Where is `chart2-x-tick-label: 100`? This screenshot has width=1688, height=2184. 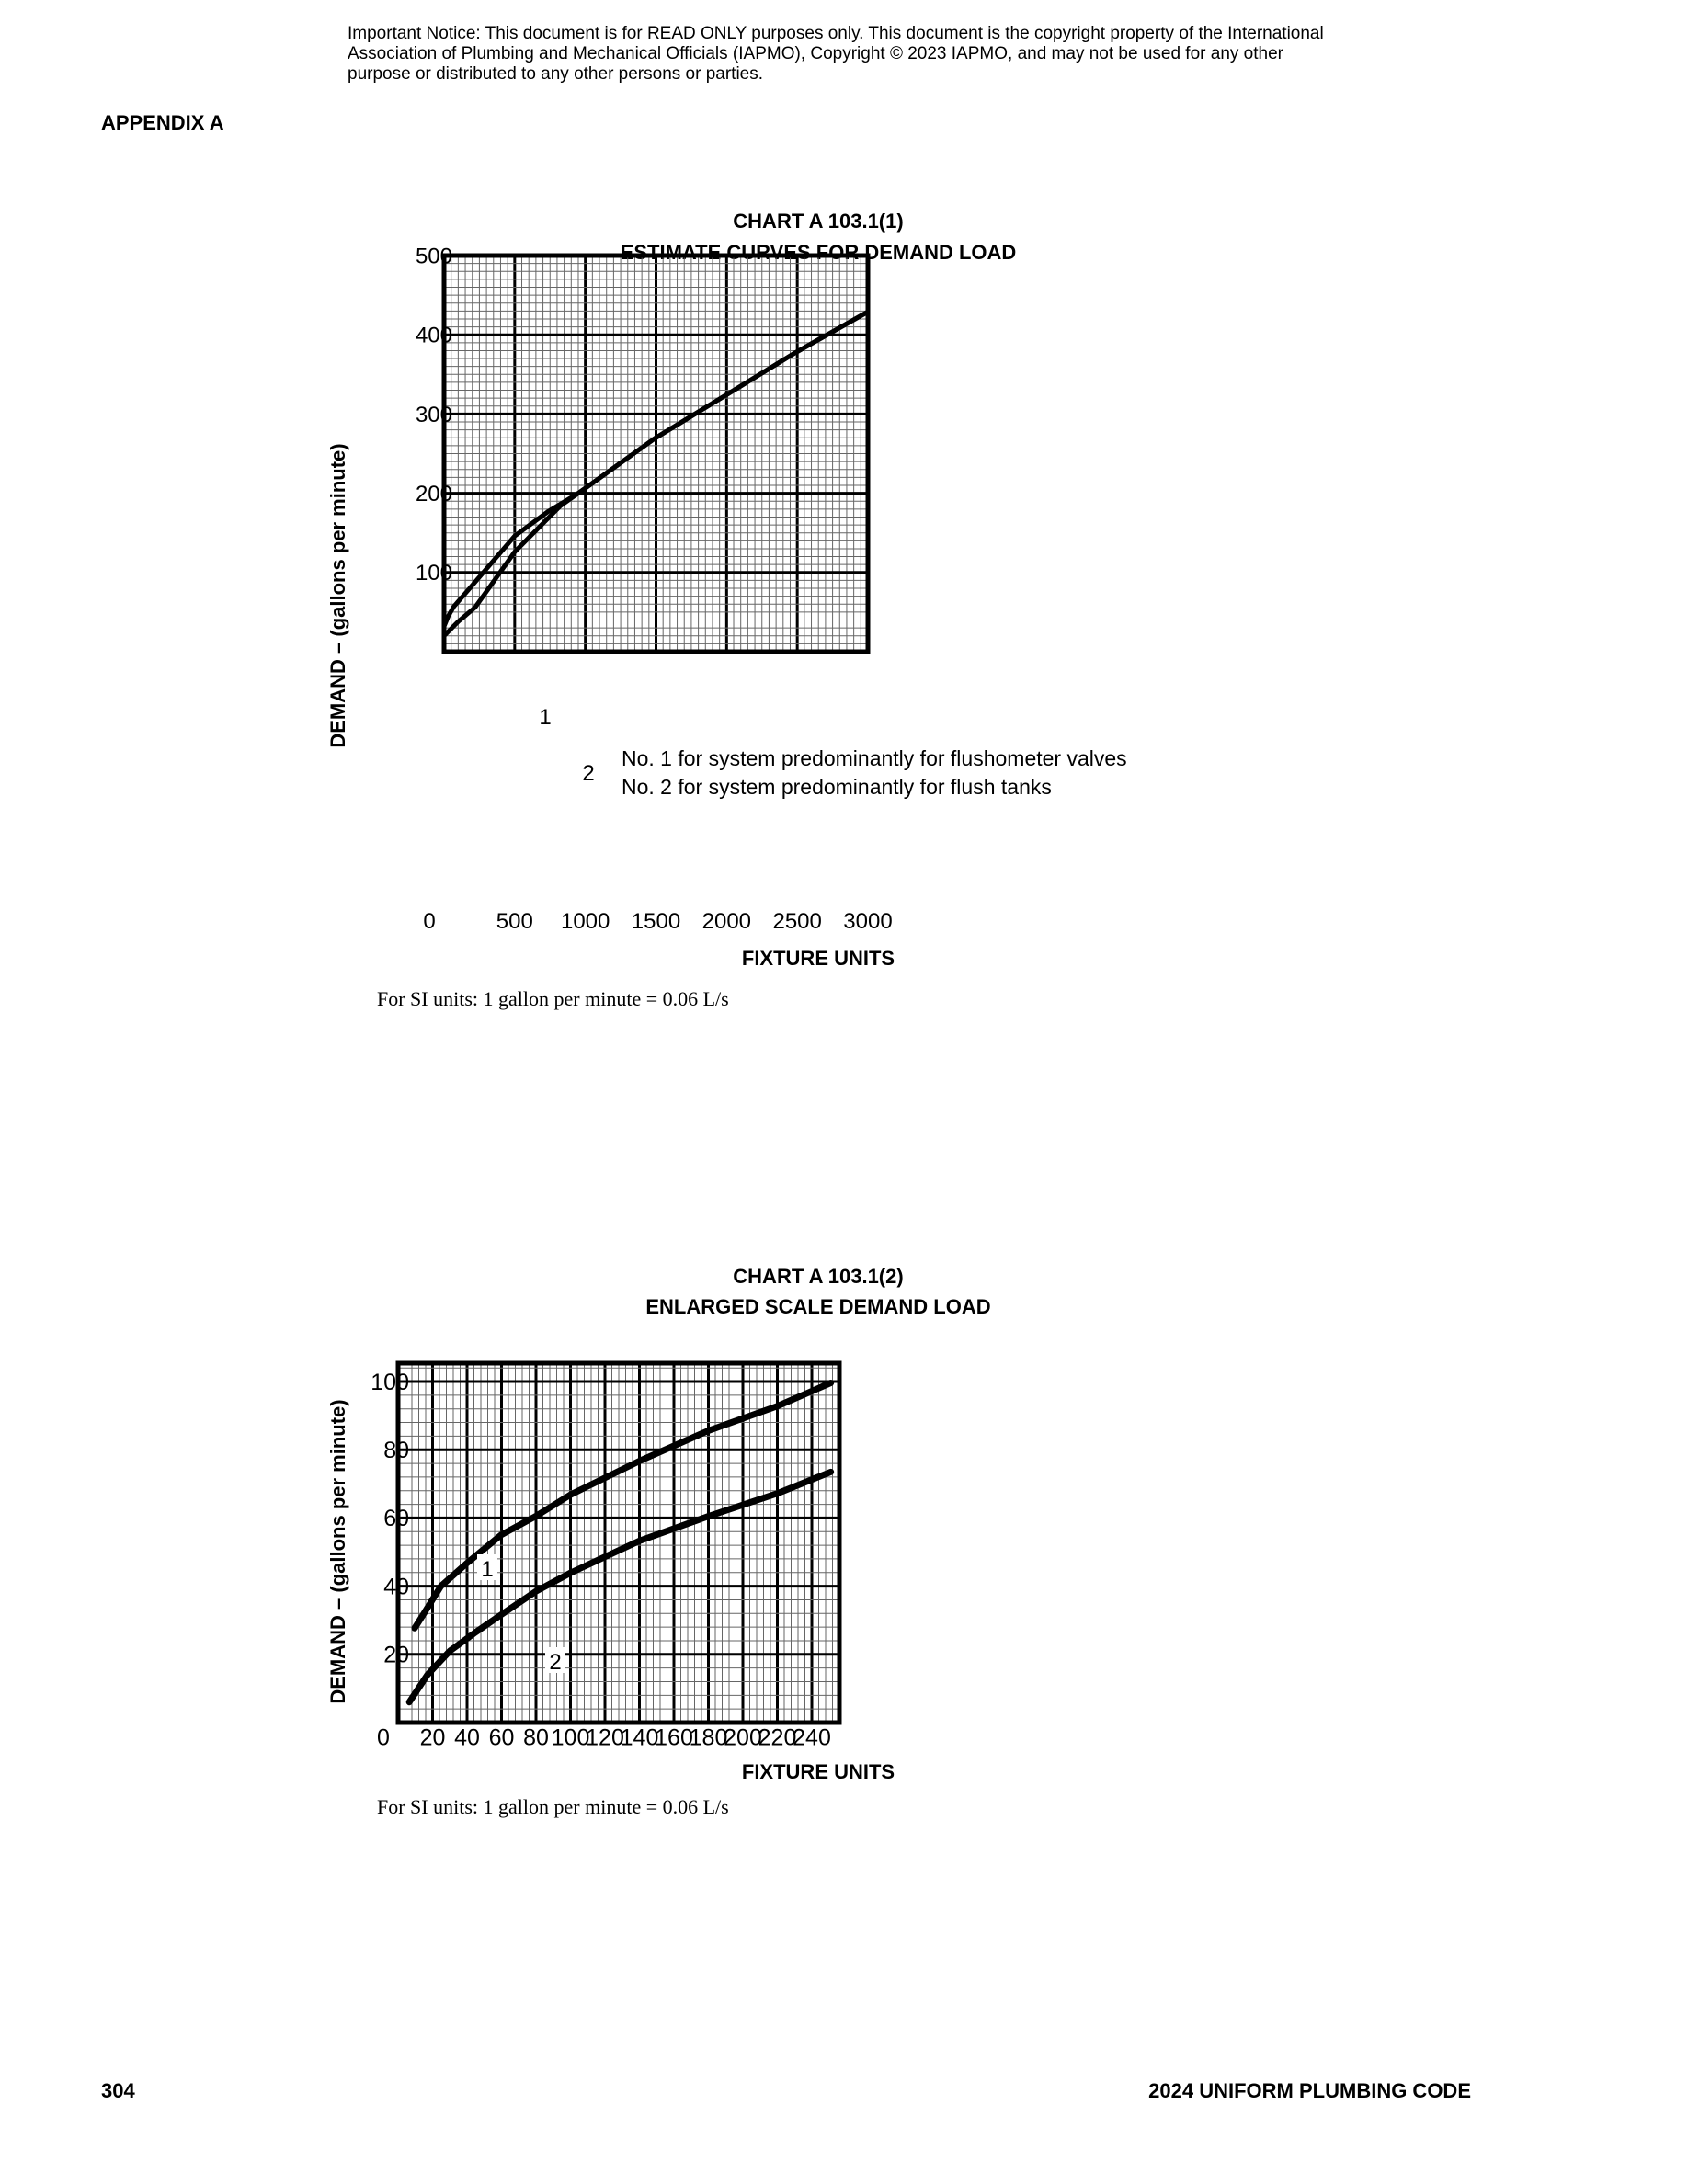
chart2-x-tick-label: 100 is located at coordinates (571, 1738).